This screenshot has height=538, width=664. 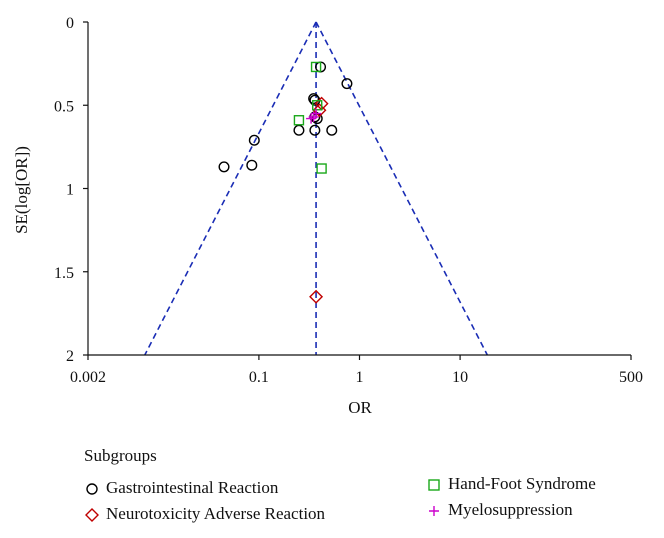 What do you see at coordinates (21, 190) in the screenshot?
I see `y-axis-title: SE(log[OR])` at bounding box center [21, 190].